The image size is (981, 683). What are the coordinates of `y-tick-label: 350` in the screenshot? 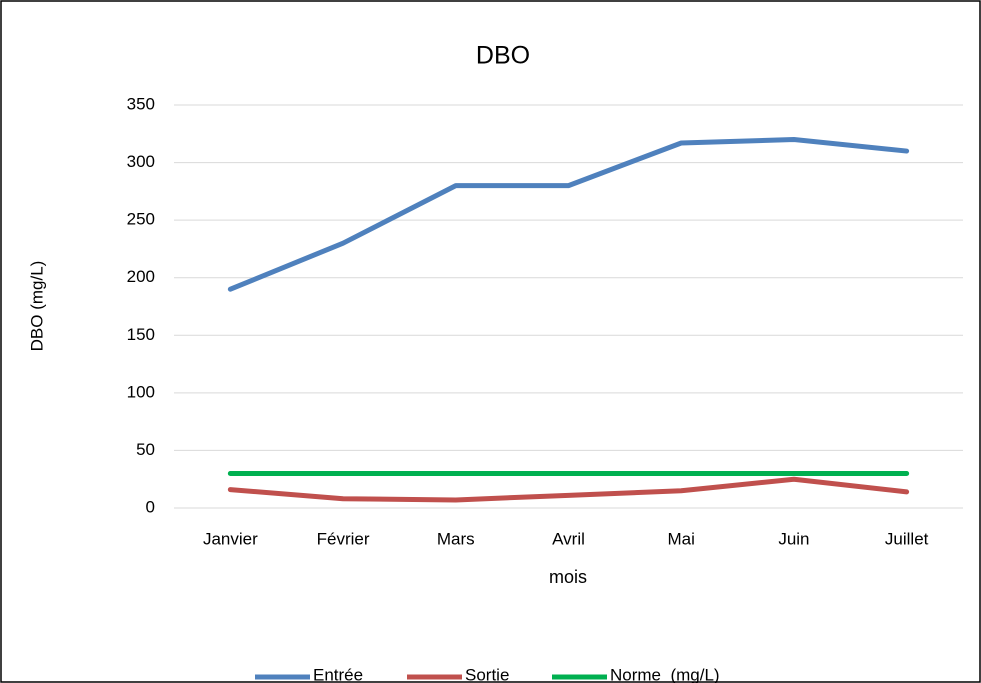 It's located at (141, 103).